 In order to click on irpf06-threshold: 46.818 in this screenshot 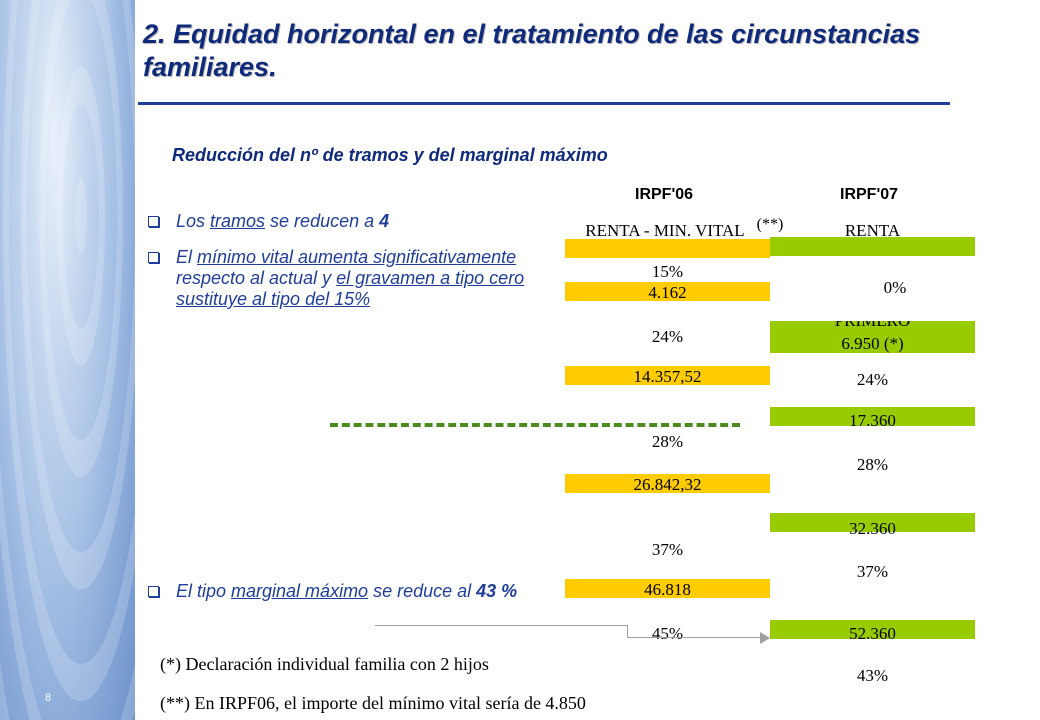, I will do `click(667, 589)`.